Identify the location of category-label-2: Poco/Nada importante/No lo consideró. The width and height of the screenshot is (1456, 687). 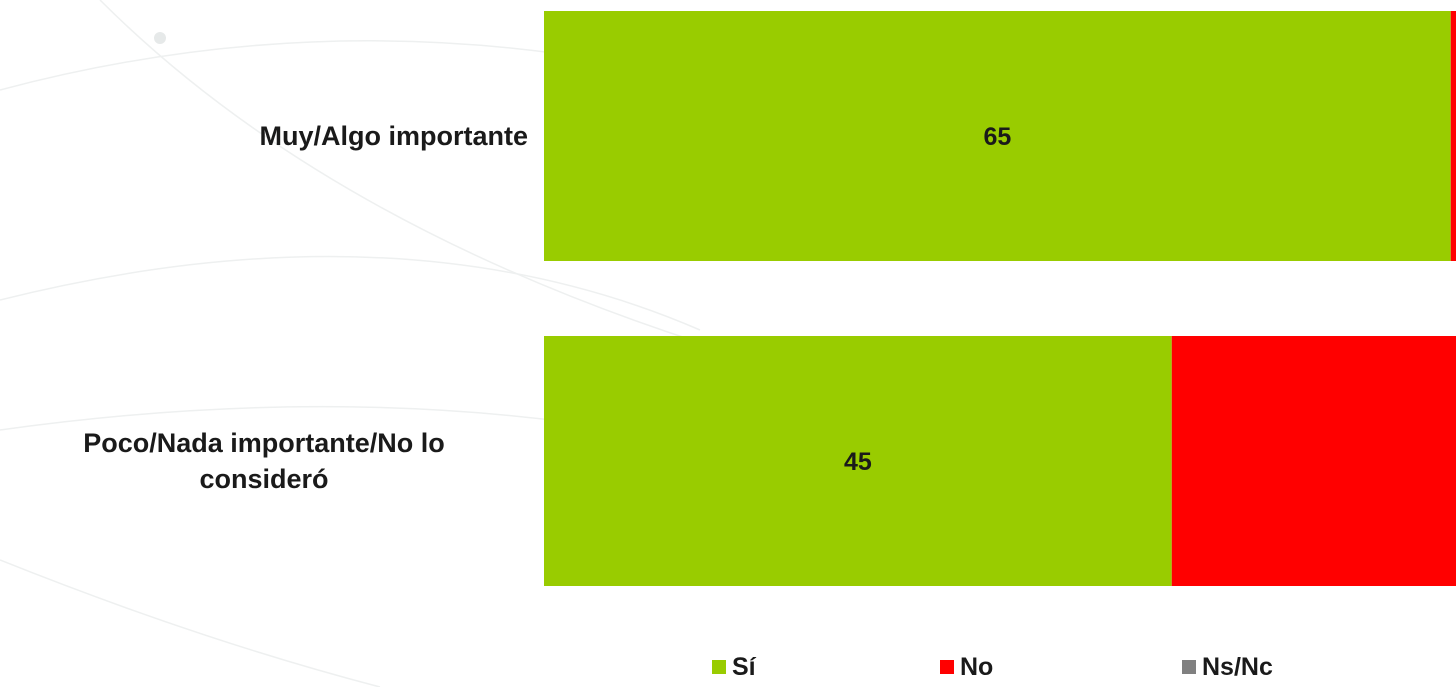
(264, 461).